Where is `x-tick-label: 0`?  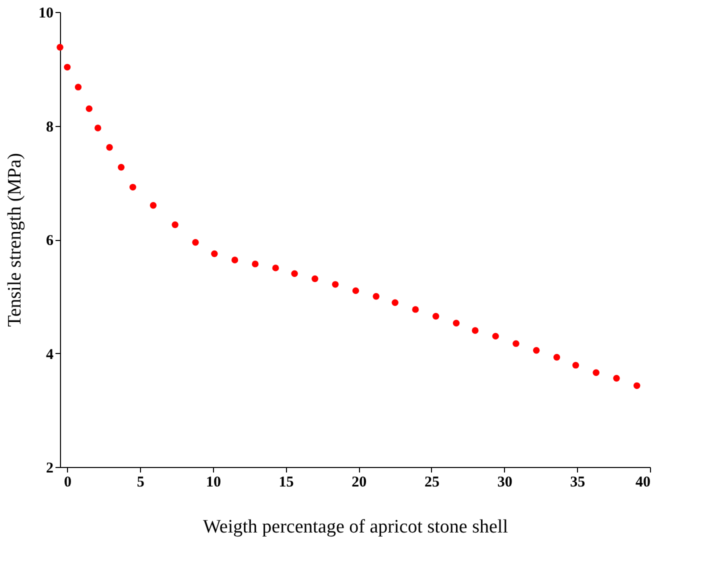
x-tick-label: 0 is located at coordinates (68, 482).